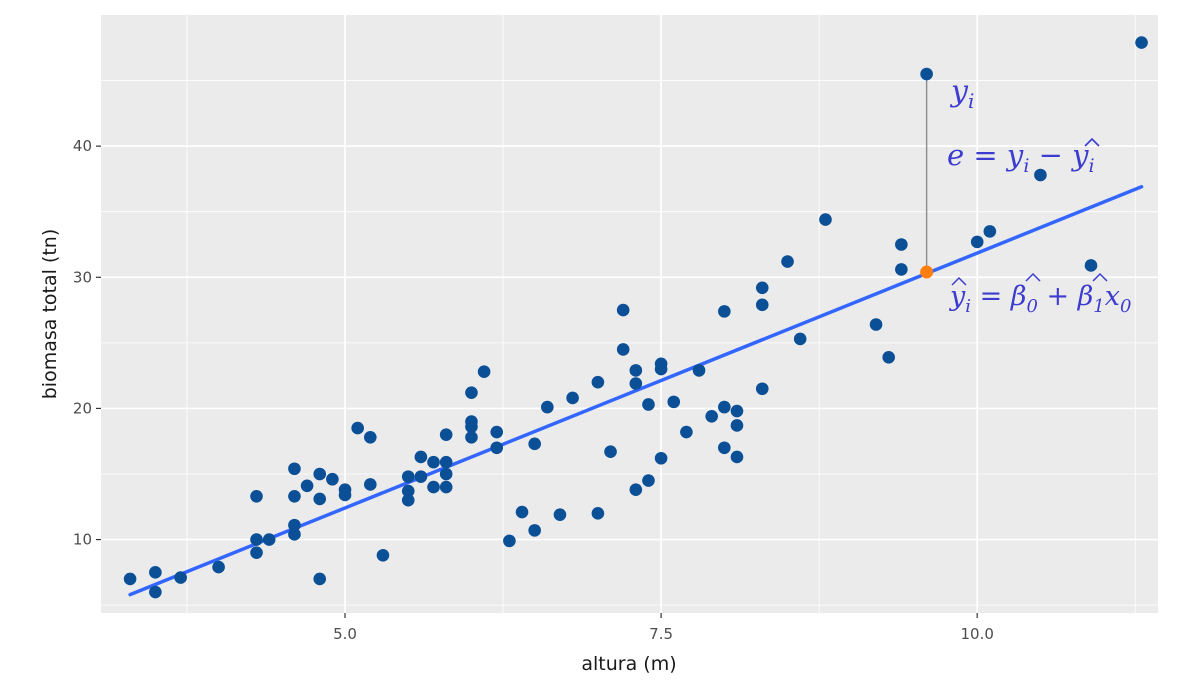 The width and height of the screenshot is (1200, 700). Describe the element at coordinates (976, 634) in the screenshot. I see `x-tick-label: 10.0` at that location.